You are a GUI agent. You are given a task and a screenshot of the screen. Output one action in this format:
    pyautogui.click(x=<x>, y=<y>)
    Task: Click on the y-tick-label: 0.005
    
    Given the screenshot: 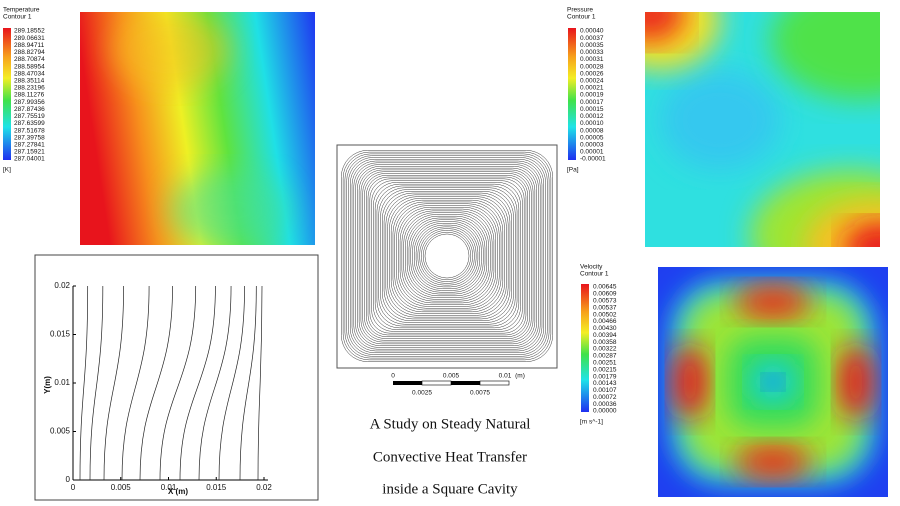 What is the action you would take?
    pyautogui.click(x=60, y=431)
    